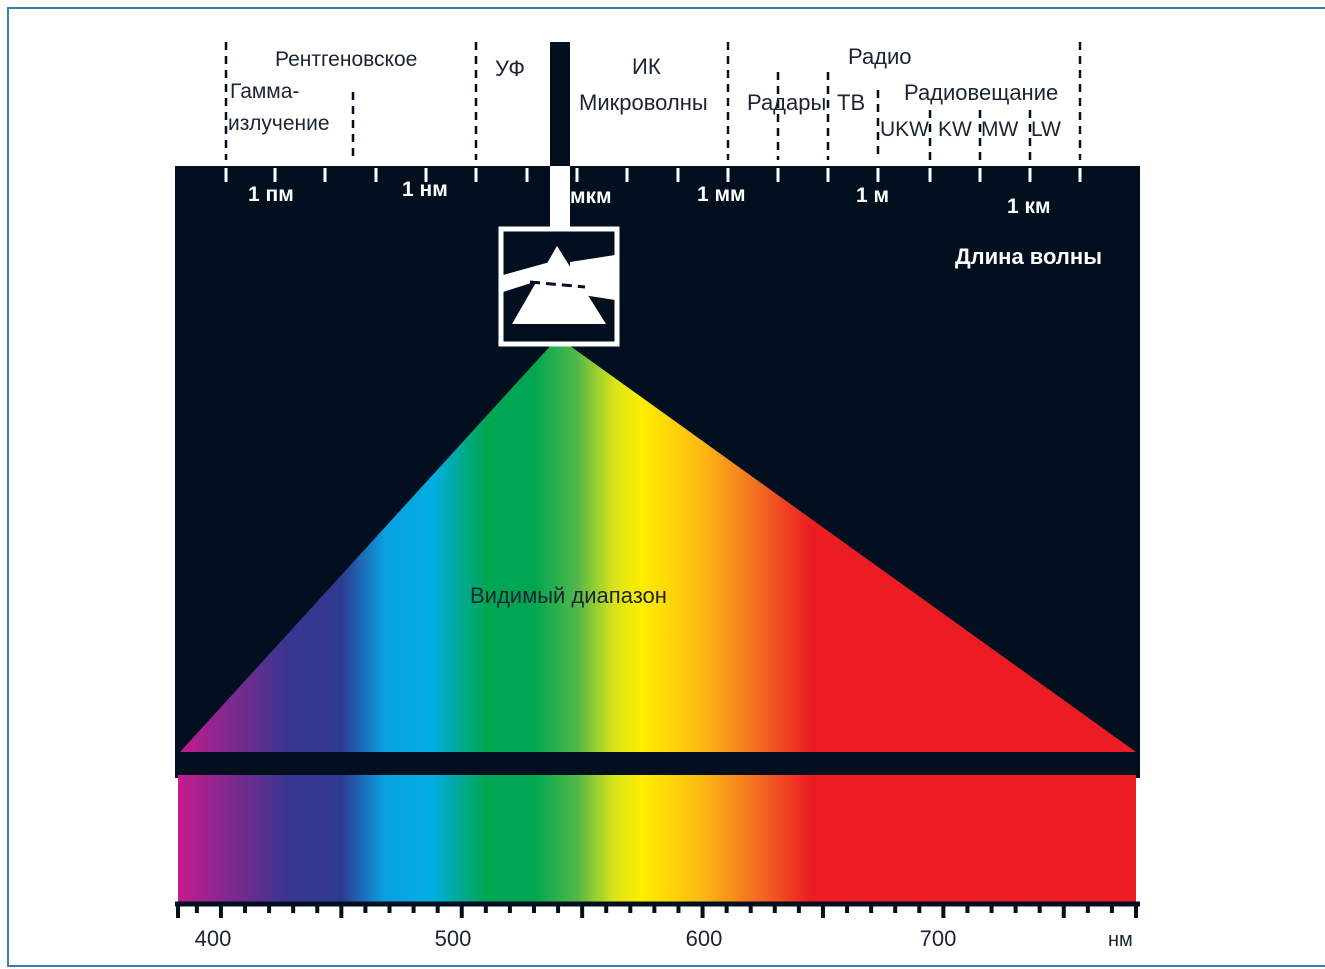 The width and height of the screenshot is (1325, 969). I want to click on band-label-microwave: Микроволны, so click(643, 102).